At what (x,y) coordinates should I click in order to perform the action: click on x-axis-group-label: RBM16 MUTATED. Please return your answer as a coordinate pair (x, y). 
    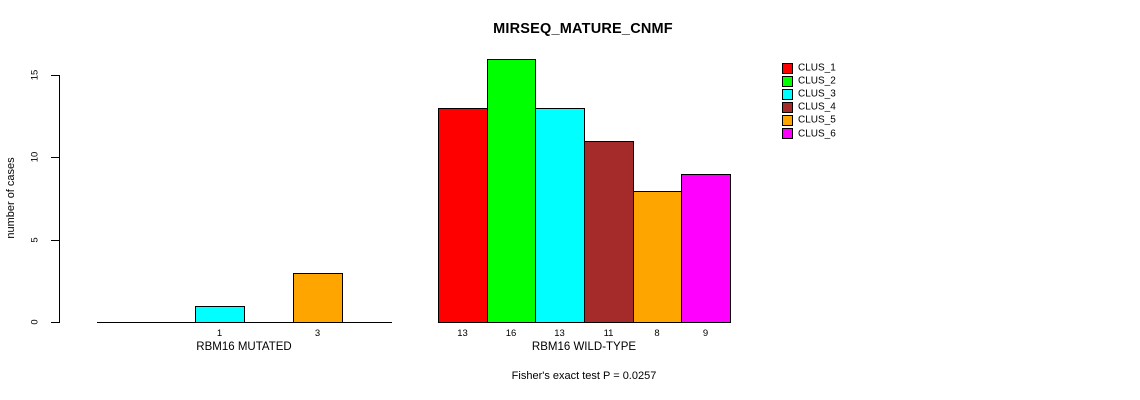
    Looking at the image, I should click on (244, 347).